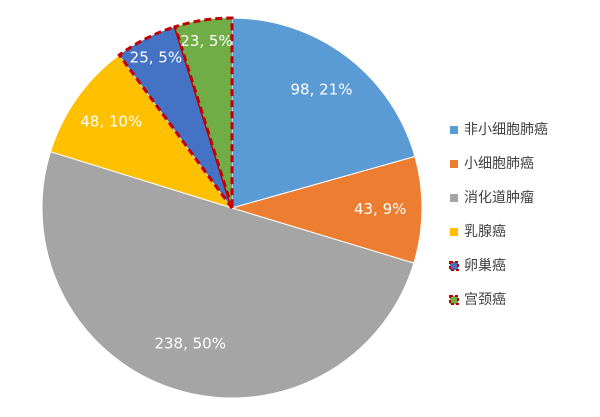 This screenshot has width=600, height=417. What do you see at coordinates (499, 164) in the screenshot?
I see `legend-label: 小细胞肺癌` at bounding box center [499, 164].